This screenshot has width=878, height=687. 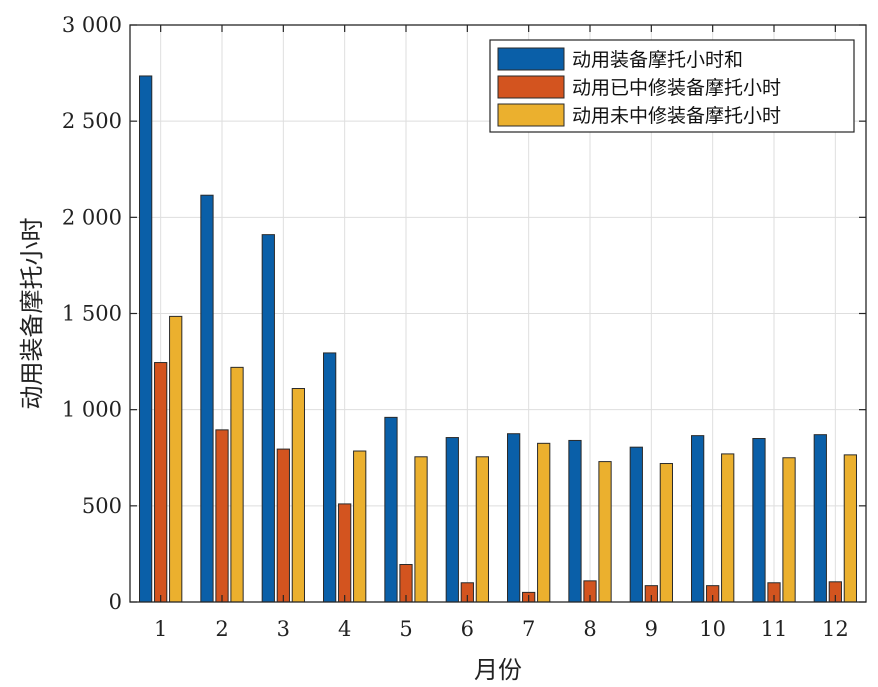 What do you see at coordinates (221, 629) in the screenshot?
I see `x-tick-label: 2` at bounding box center [221, 629].